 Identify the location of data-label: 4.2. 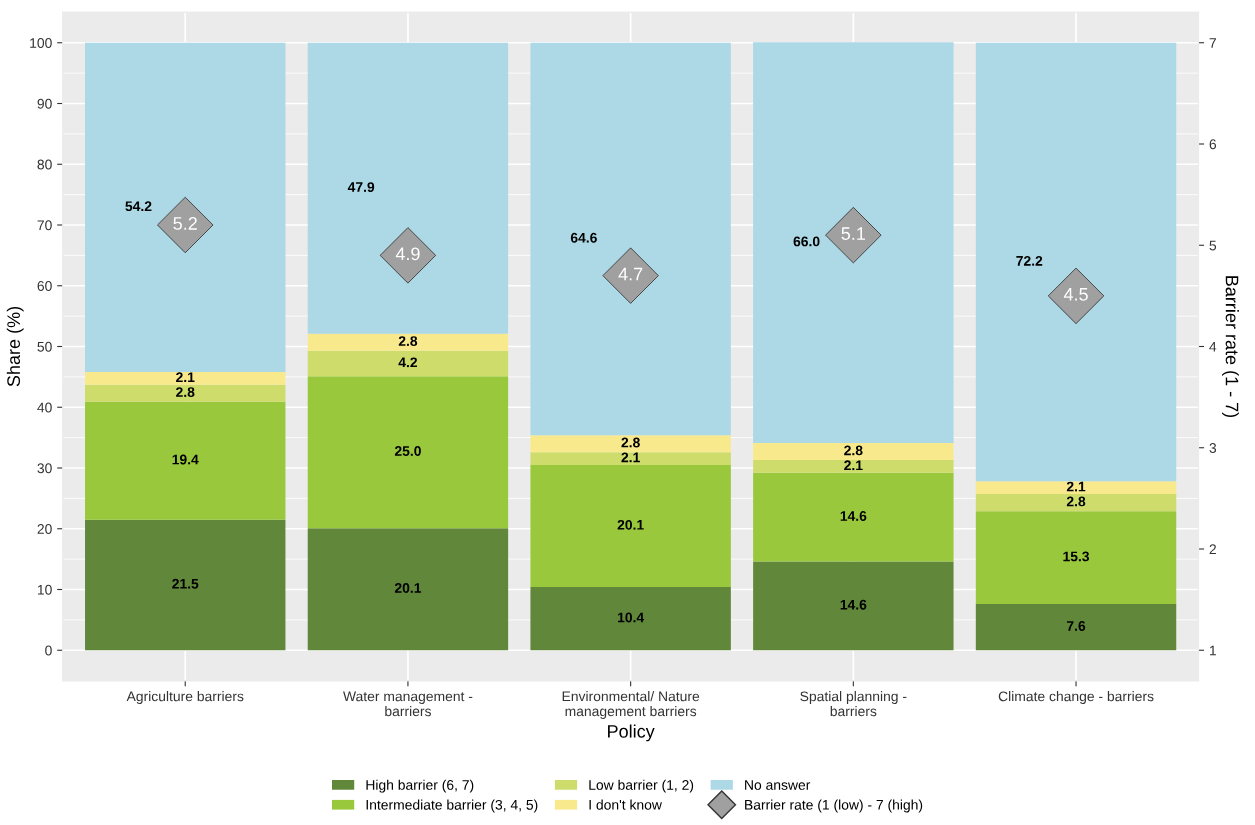
(408, 362).